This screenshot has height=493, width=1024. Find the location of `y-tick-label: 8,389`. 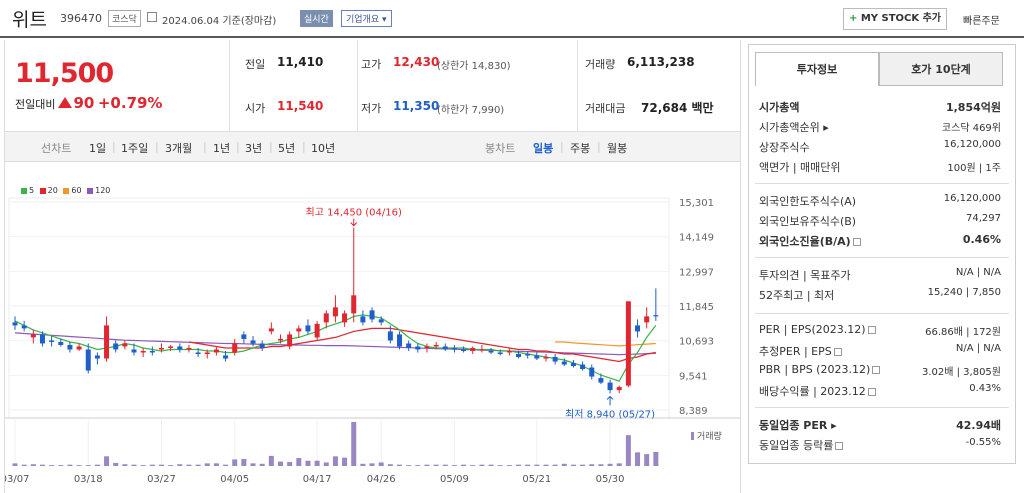

y-tick-label: 8,389 is located at coordinates (693, 411).